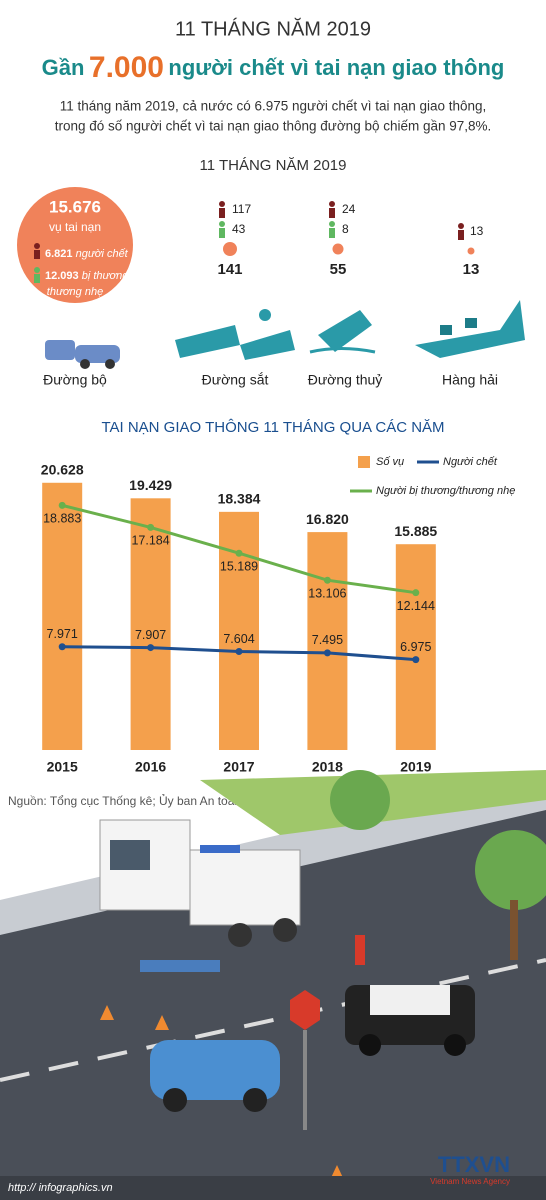 The height and width of the screenshot is (1200, 546). What do you see at coordinates (75, 380) in the screenshot?
I see `road-label: Đường bộ` at bounding box center [75, 380].